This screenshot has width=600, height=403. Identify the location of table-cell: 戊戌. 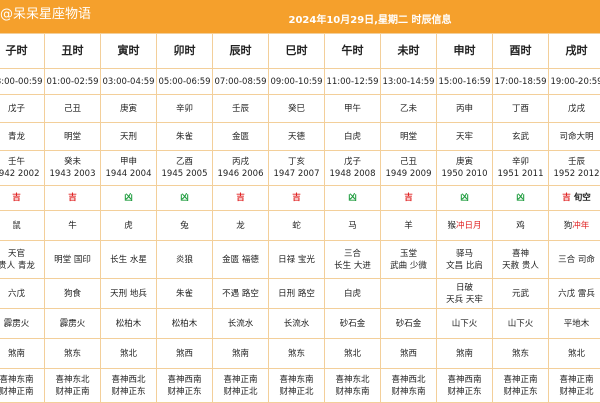
(574, 109).